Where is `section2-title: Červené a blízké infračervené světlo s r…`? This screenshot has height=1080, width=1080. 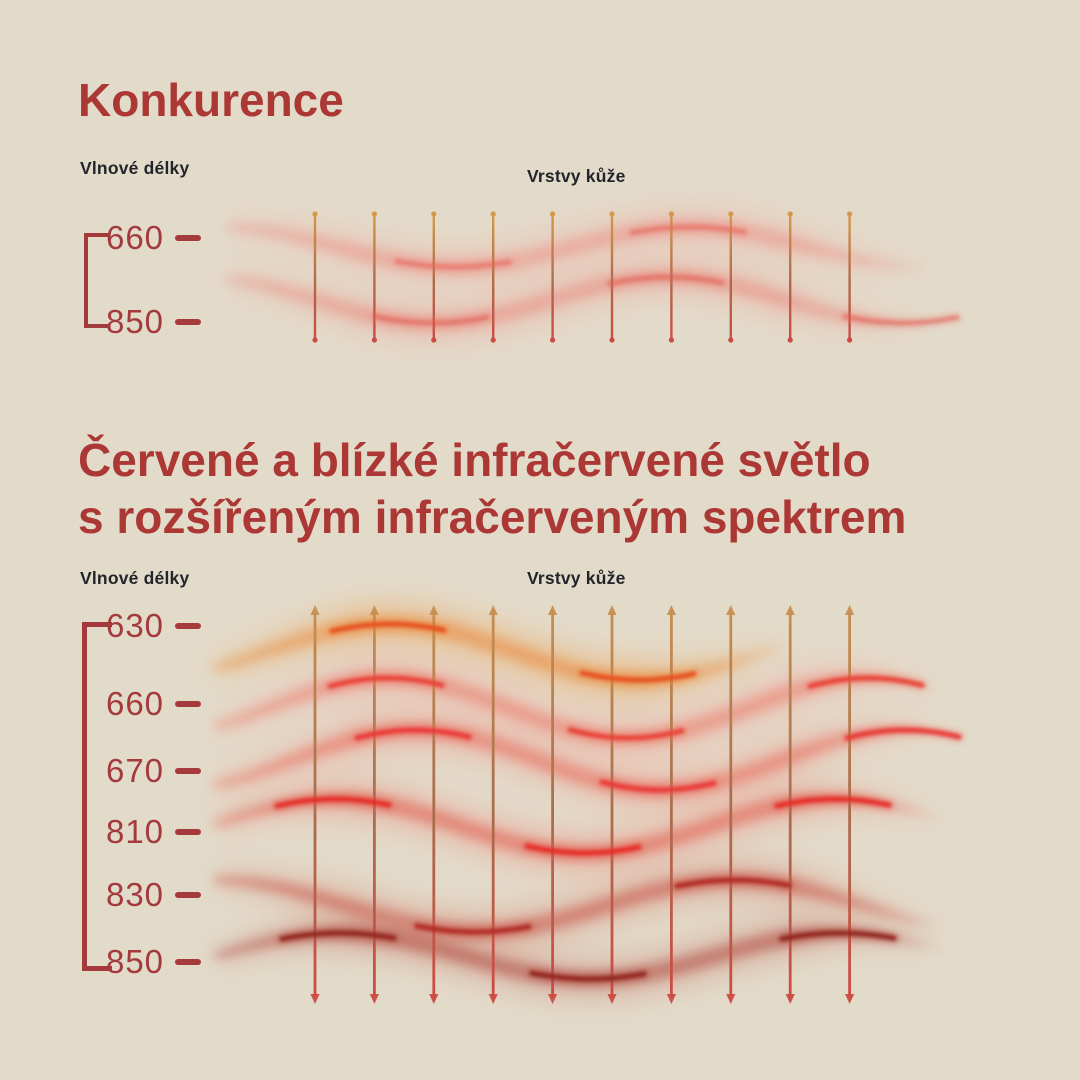
section2-title: Červené a blízké infračervené světlo s r… is located at coordinates (492, 489).